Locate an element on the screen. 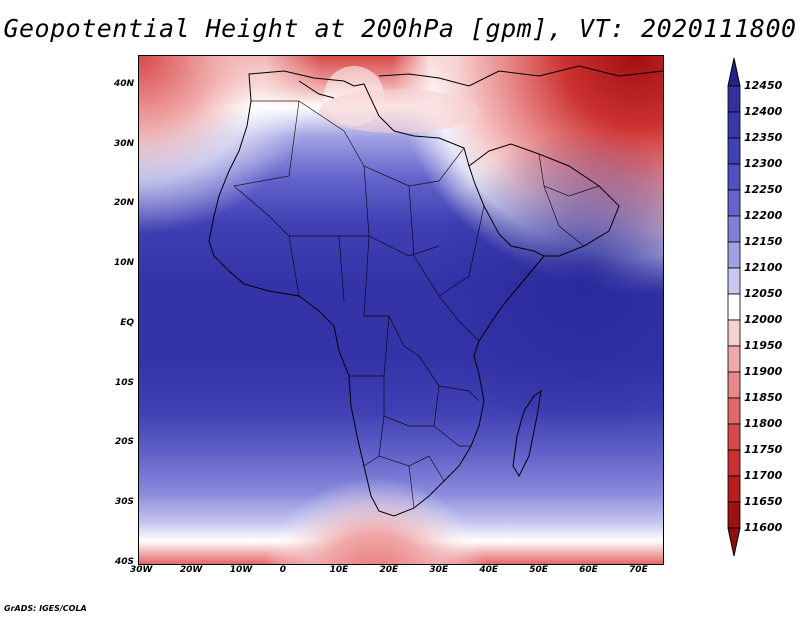 The height and width of the screenshot is (618, 800). colorbar-tick-label: 11700 is located at coordinates (763, 475).